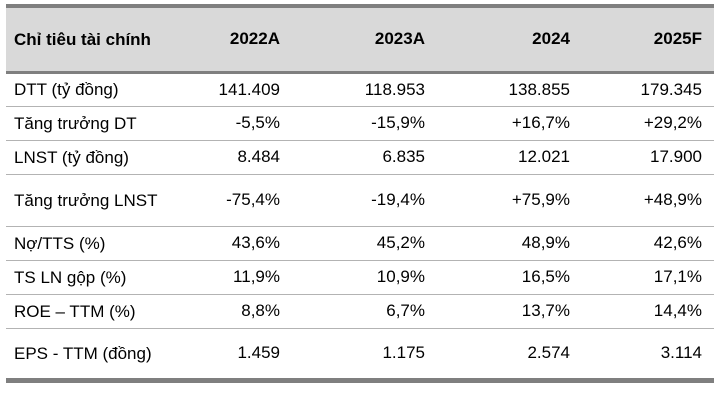  I want to click on table-row: TS LN gộp (%) 11,9% 10,9% 16,5% 17,1%, so click(360, 277).